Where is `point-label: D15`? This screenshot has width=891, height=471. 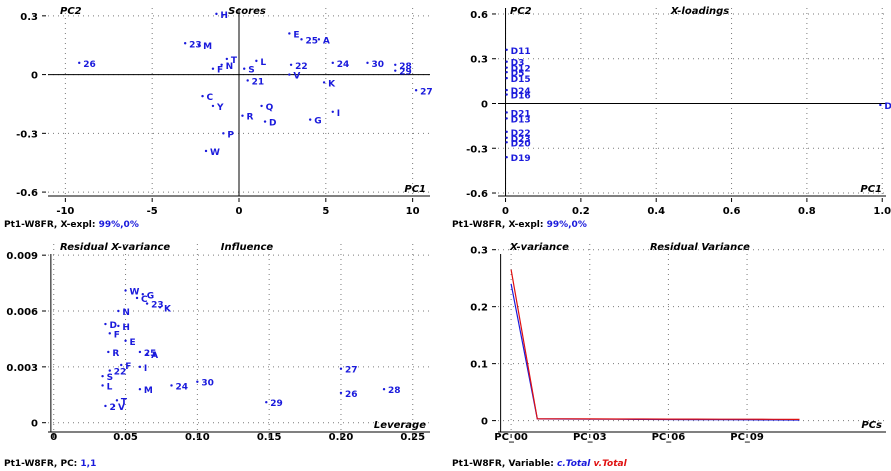 point-label: D15 is located at coordinates (521, 80).